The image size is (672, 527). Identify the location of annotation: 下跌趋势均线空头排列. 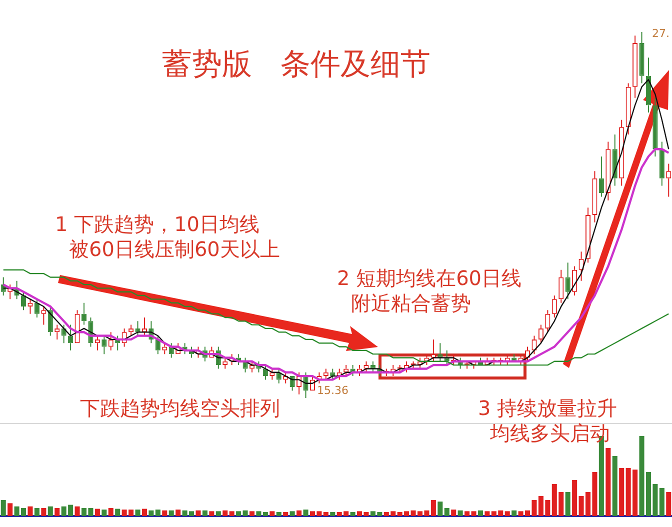
(180, 408).